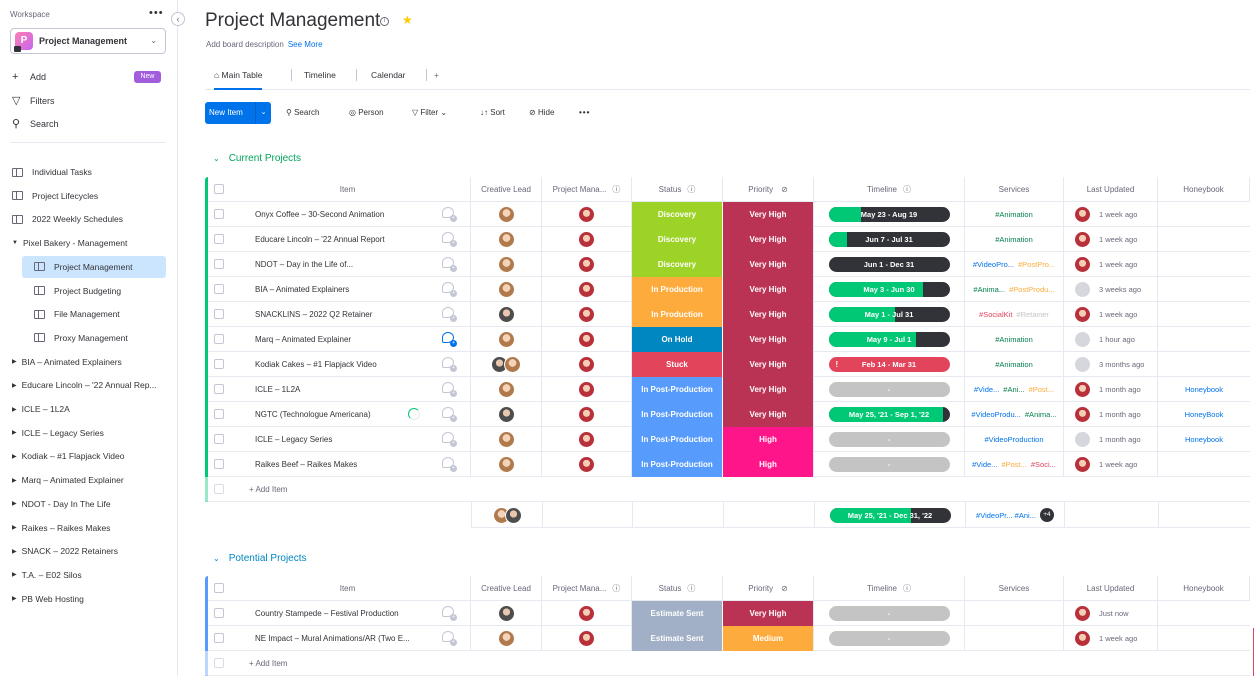 This screenshot has width=1256, height=676. I want to click on see-more-link: See More, so click(305, 44).